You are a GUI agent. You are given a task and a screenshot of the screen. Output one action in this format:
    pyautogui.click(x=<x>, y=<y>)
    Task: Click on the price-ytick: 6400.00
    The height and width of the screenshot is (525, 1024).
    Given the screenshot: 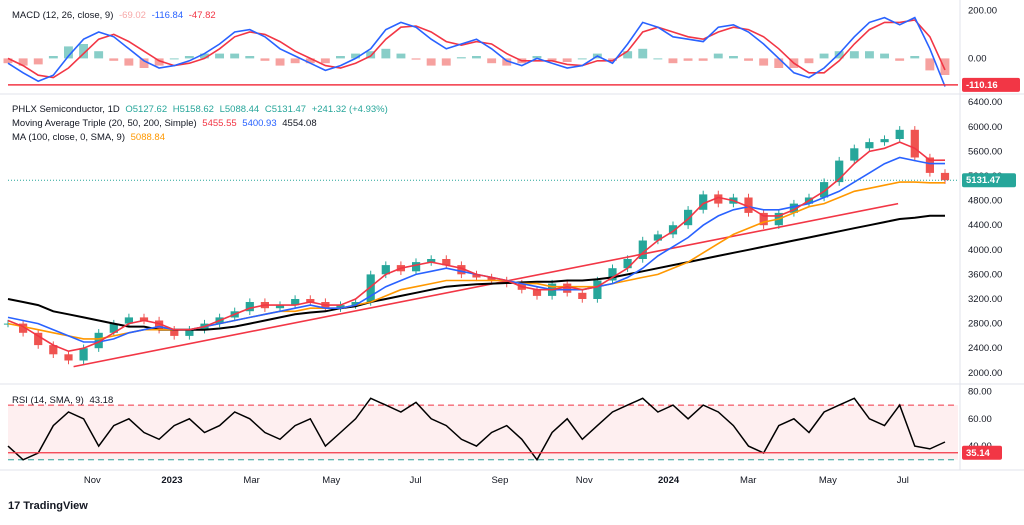 What is the action you would take?
    pyautogui.click(x=985, y=102)
    